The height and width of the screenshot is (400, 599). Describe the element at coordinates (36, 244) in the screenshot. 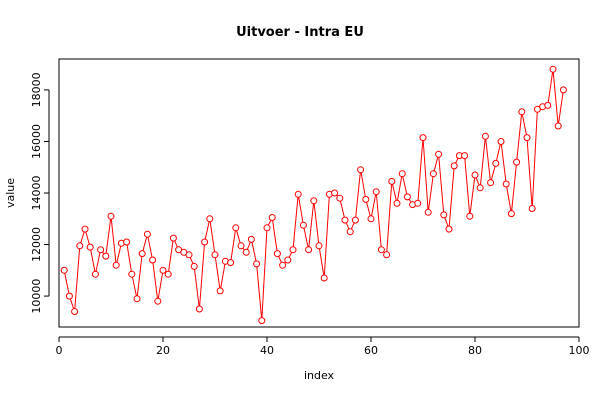

I see `y-tick-label: 12000` at that location.